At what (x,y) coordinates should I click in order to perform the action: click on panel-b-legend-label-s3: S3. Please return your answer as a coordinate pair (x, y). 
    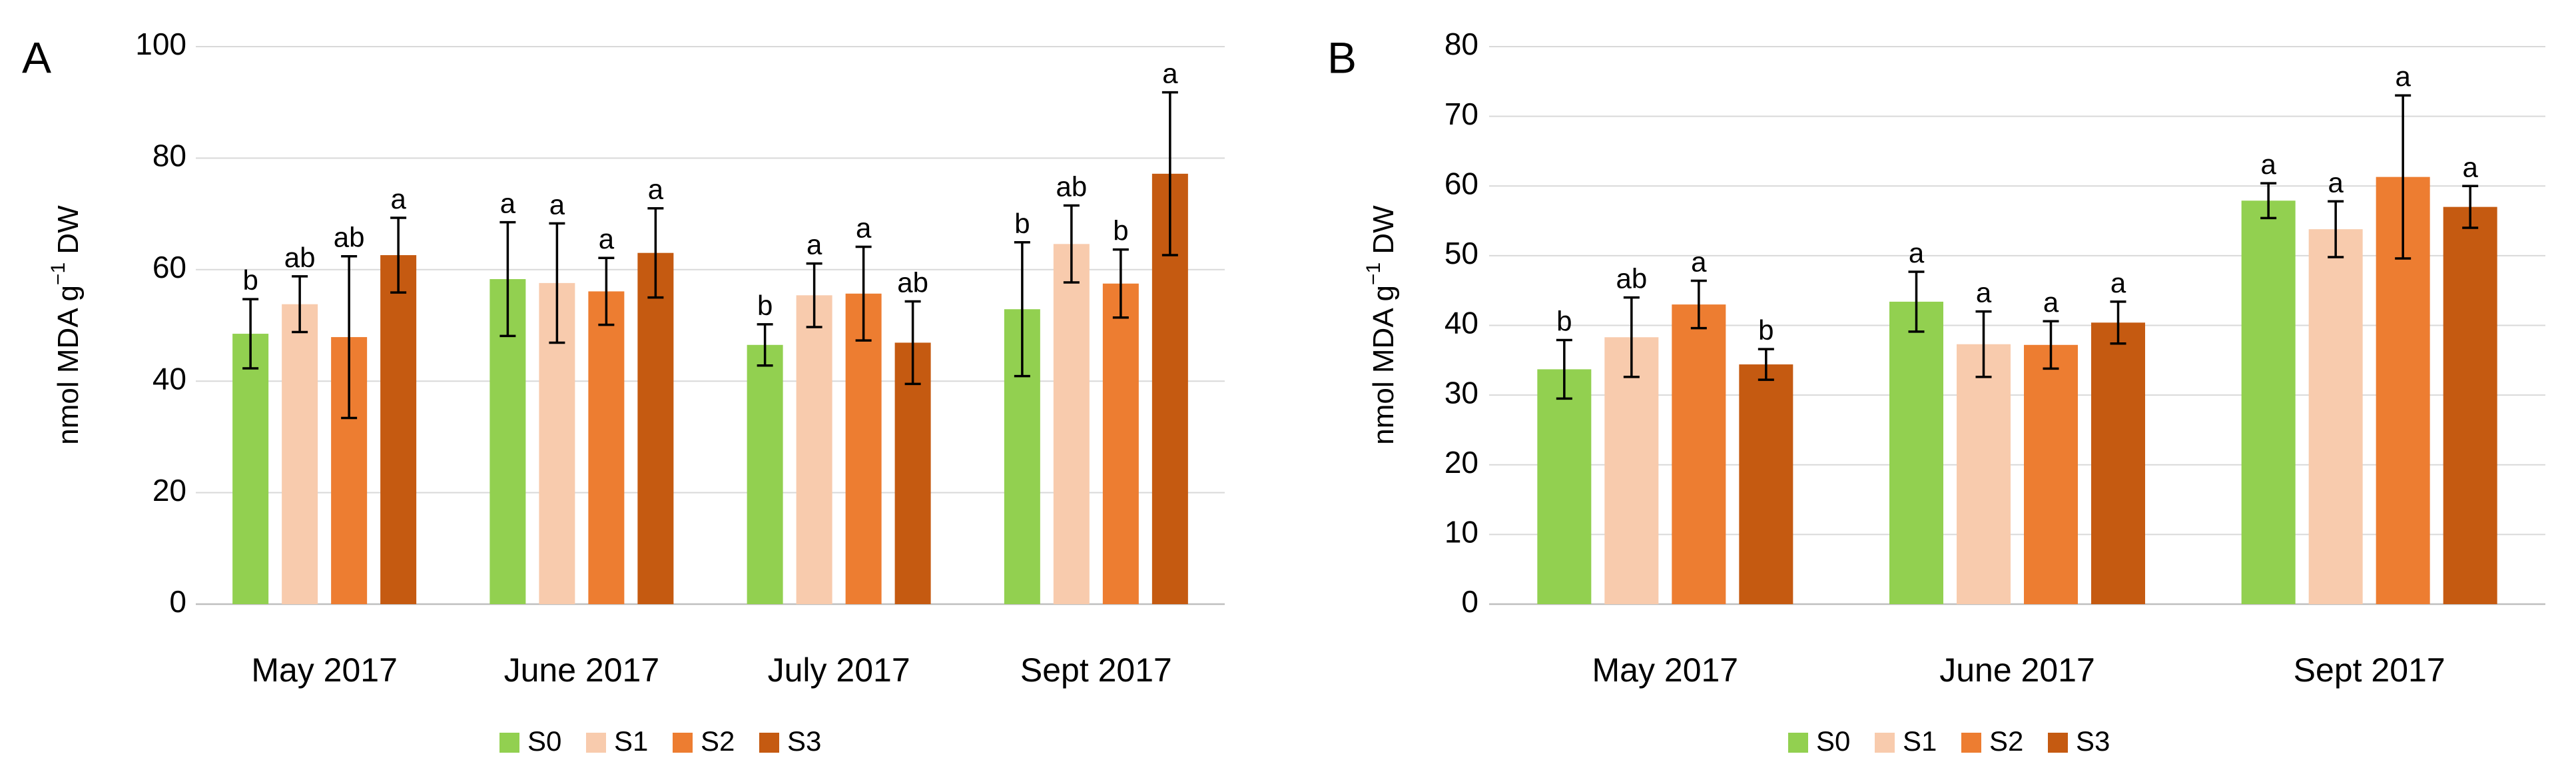
    Looking at the image, I should click on (2093, 741).